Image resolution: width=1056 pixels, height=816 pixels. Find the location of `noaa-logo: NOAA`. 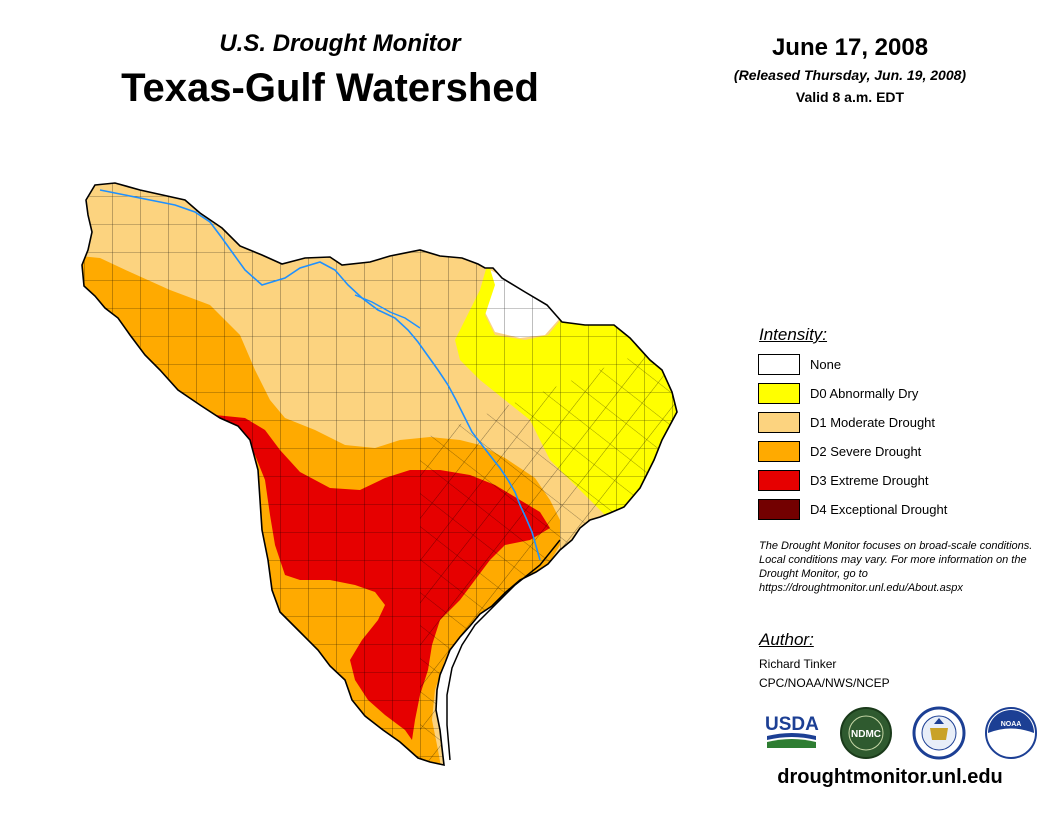

noaa-logo: NOAA is located at coordinates (1011, 733).